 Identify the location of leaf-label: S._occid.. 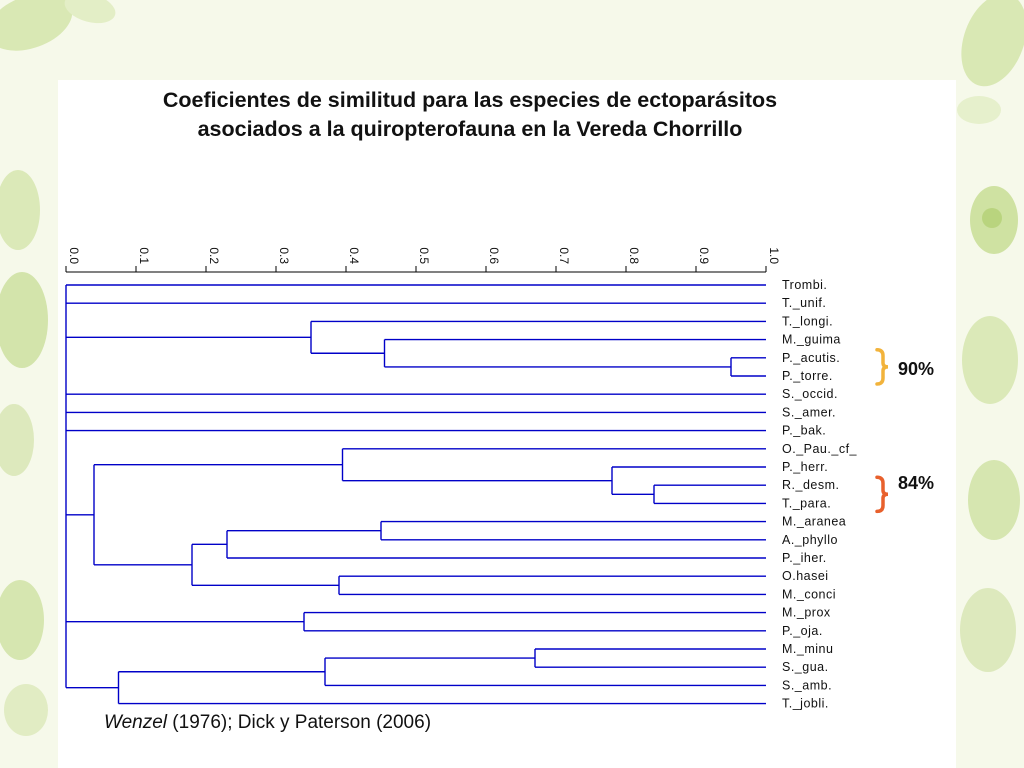
(810, 394).